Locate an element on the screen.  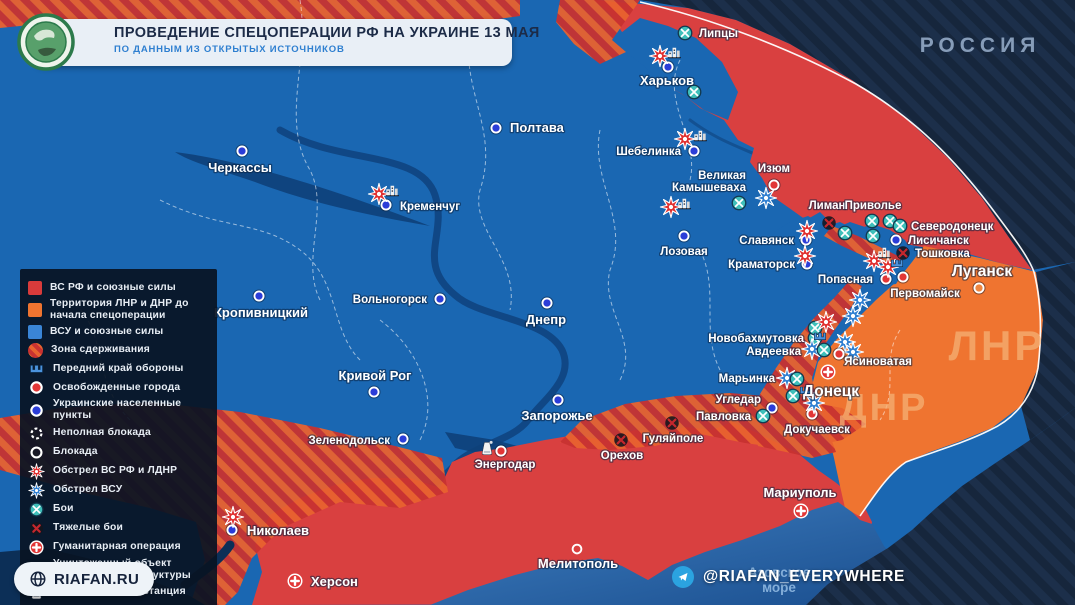
legend-item-9: Обстрел ВС РФ и ЛДНР is located at coordinates (118, 471).